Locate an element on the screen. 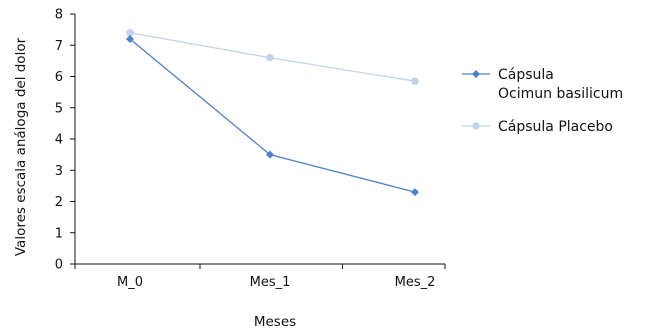 The width and height of the screenshot is (649, 331). legend: Cápsula Ocimun basilicum Cápsula Placebo is located at coordinates (542, 101).